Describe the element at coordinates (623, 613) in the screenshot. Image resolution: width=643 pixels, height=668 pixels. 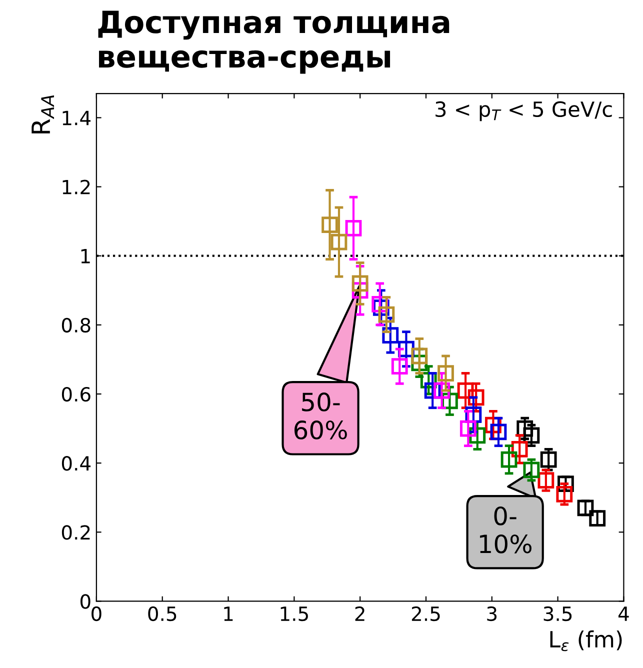
I see `x-tick-label: 4` at that location.